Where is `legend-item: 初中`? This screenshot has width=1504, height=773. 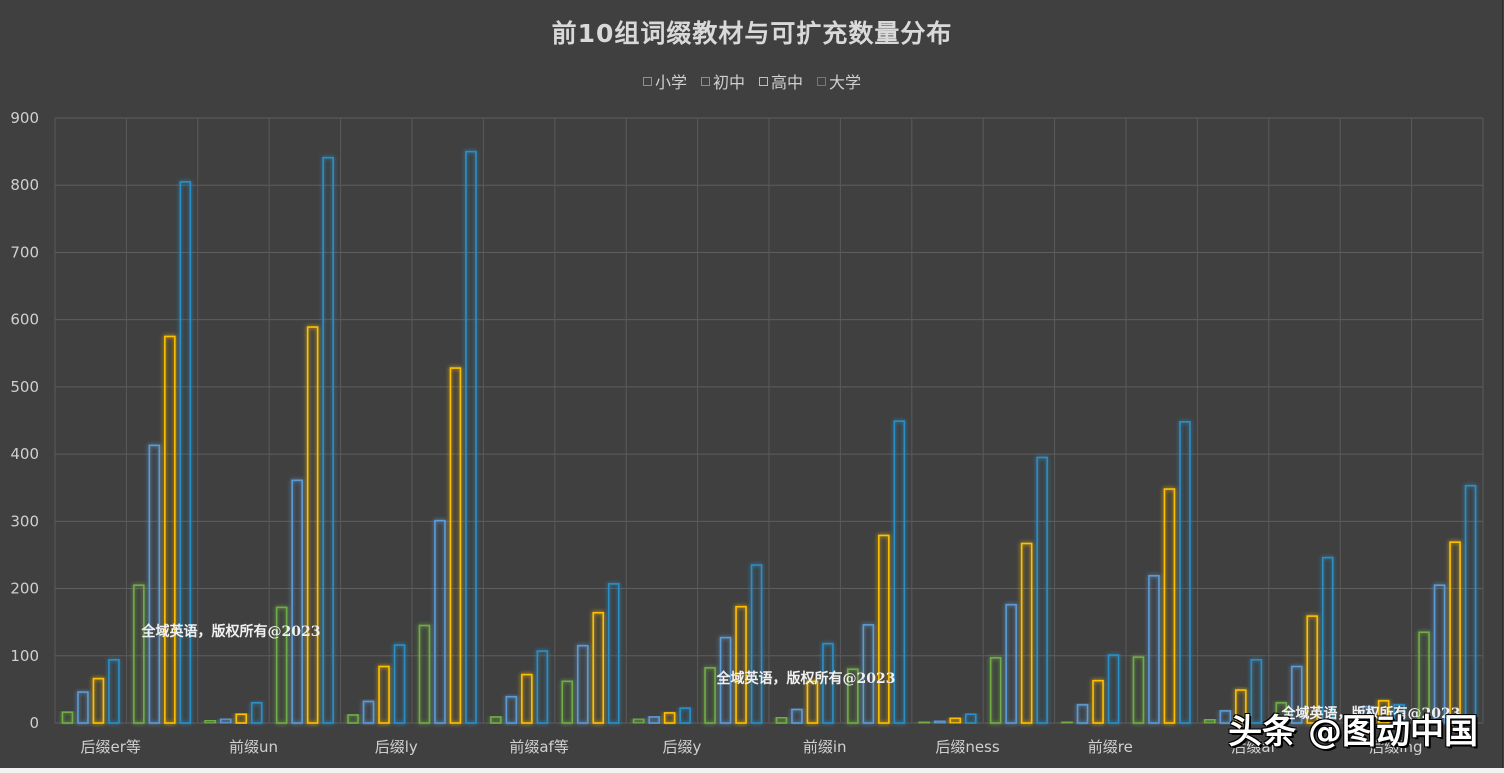 legend-item: 初中 is located at coordinates (722, 81).